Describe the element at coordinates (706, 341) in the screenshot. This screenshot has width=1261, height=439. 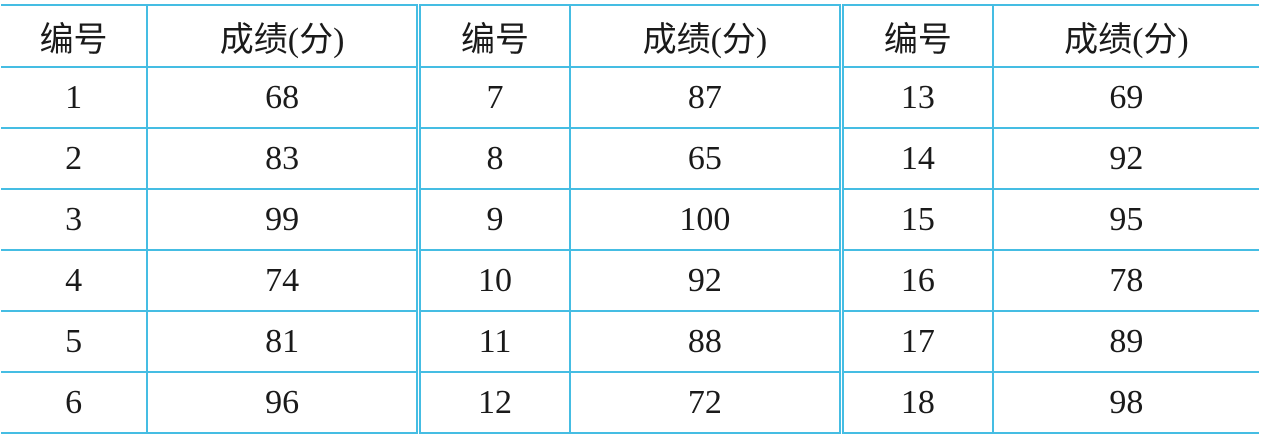
I see `cell-score: 88` at that location.